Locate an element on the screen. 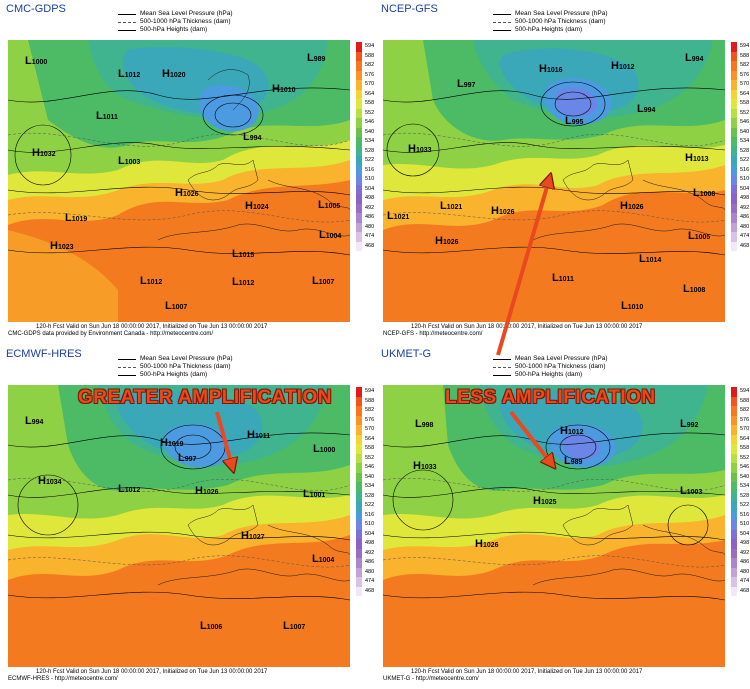 The width and height of the screenshot is (750, 689). colorbar-label: 468 is located at coordinates (370, 245).